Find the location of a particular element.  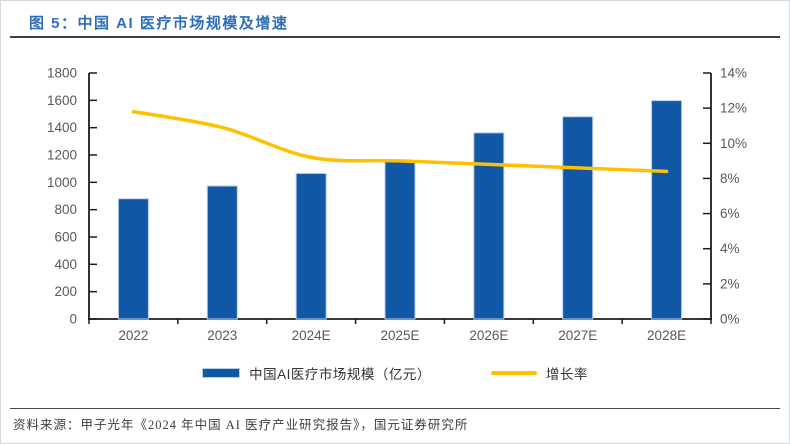

bar-2022 is located at coordinates (133, 259).